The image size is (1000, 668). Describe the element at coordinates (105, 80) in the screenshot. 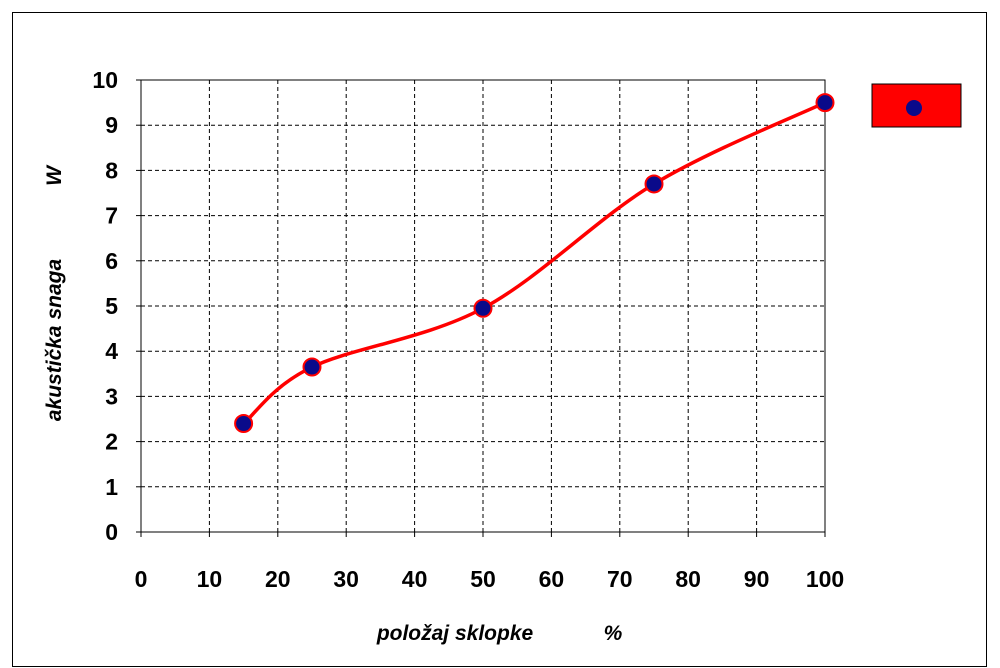

I see `y-tick-label: 10` at that location.